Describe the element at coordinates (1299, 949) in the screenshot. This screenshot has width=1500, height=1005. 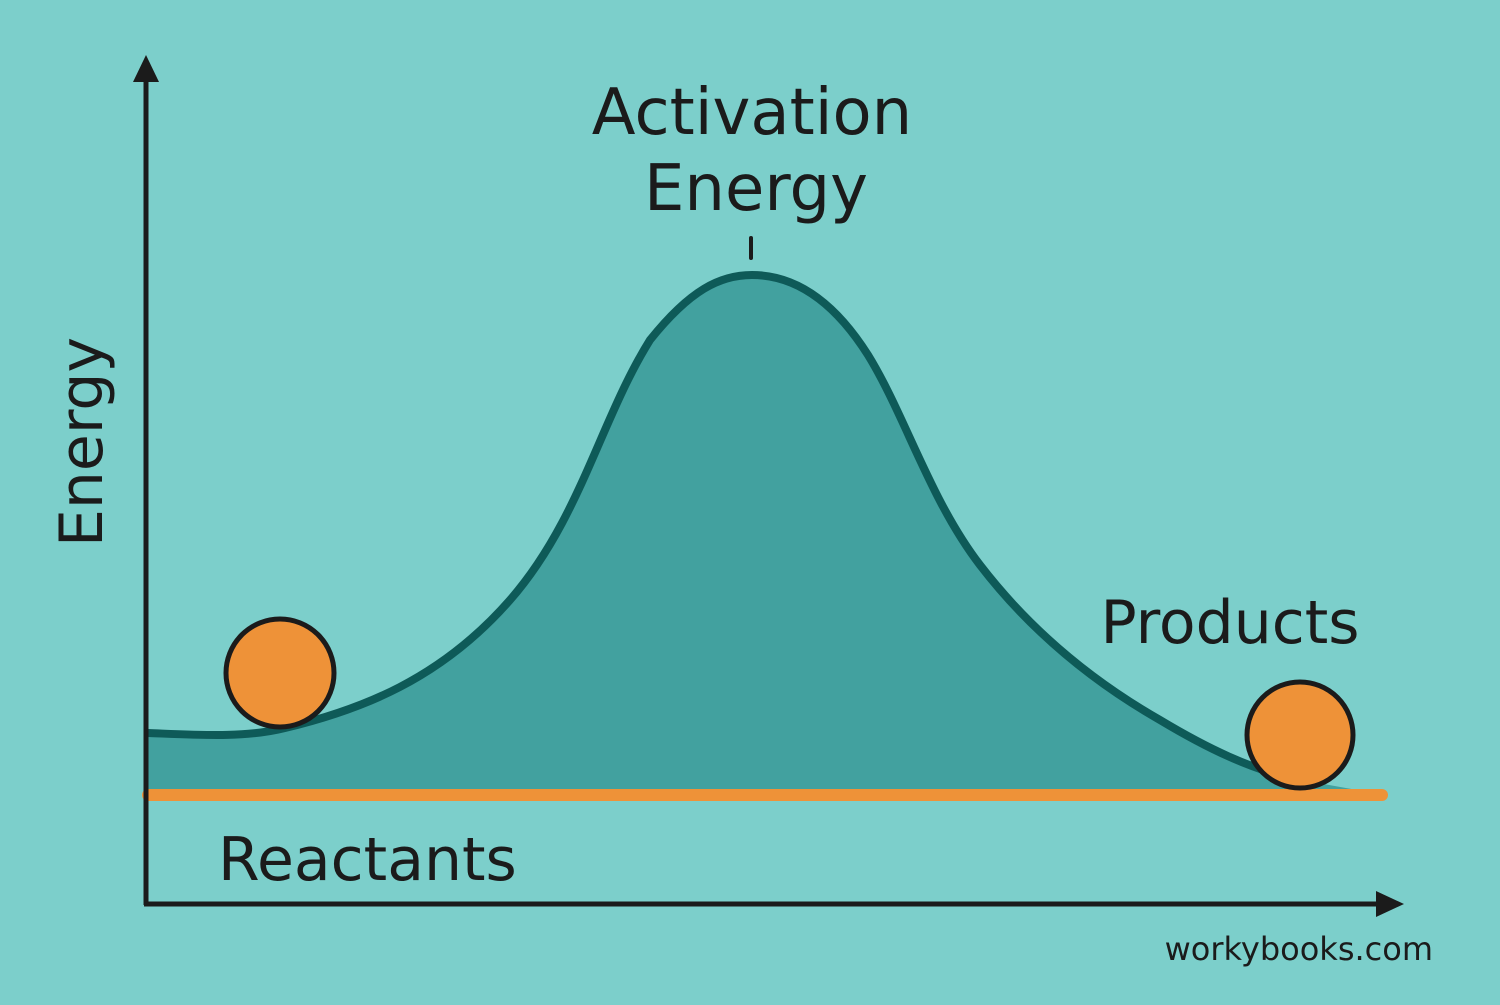
I see `watermark: workybooks.com` at that location.